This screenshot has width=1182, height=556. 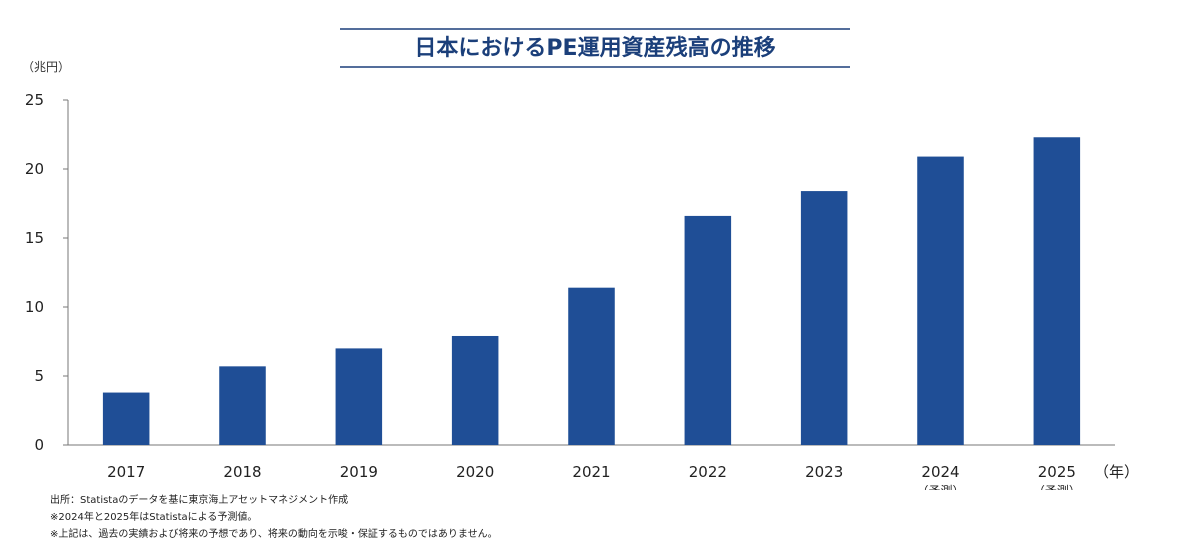 I want to click on y-tick-label: 10, so click(x=34, y=307).